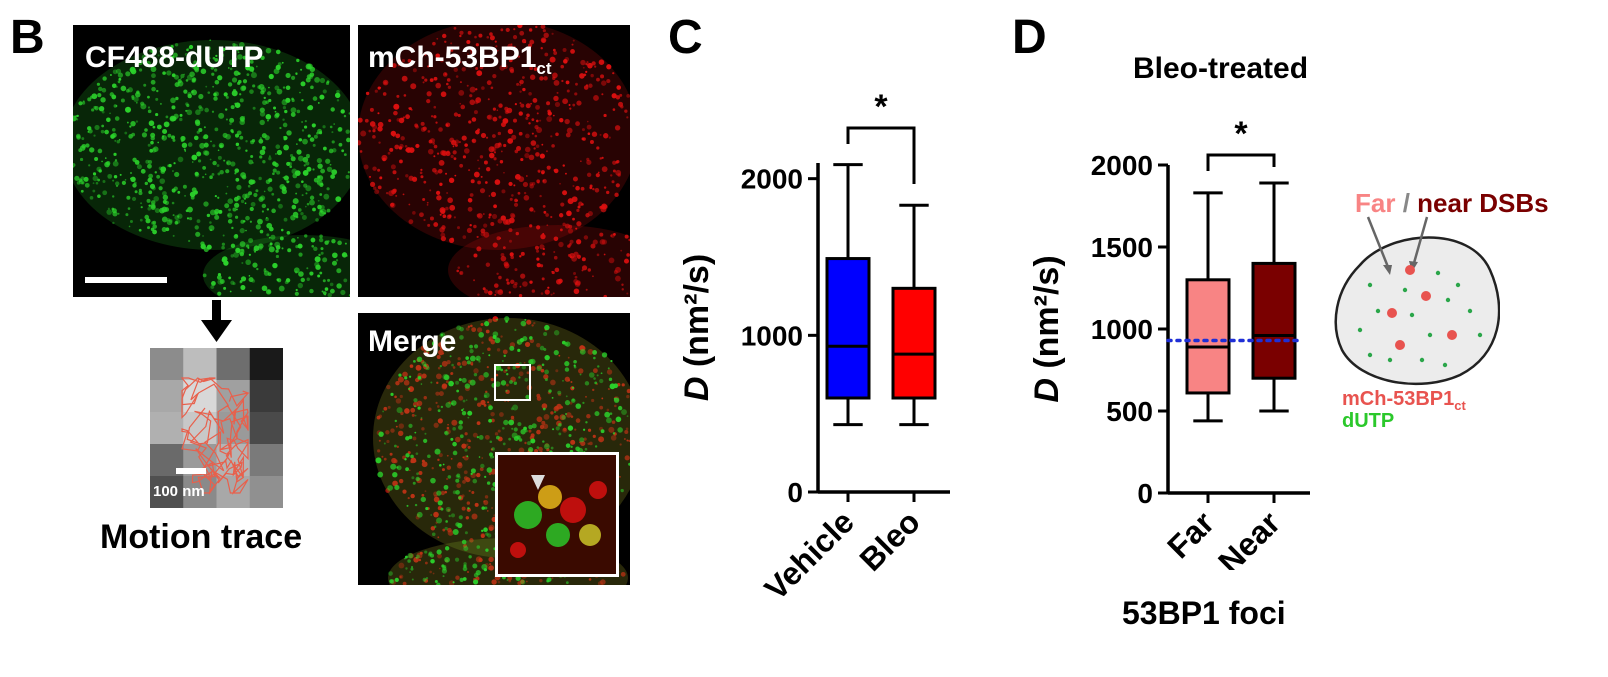 Image resolution: width=1608 pixels, height=677 pixels. I want to click on trace-scale-bar, so click(191, 471).